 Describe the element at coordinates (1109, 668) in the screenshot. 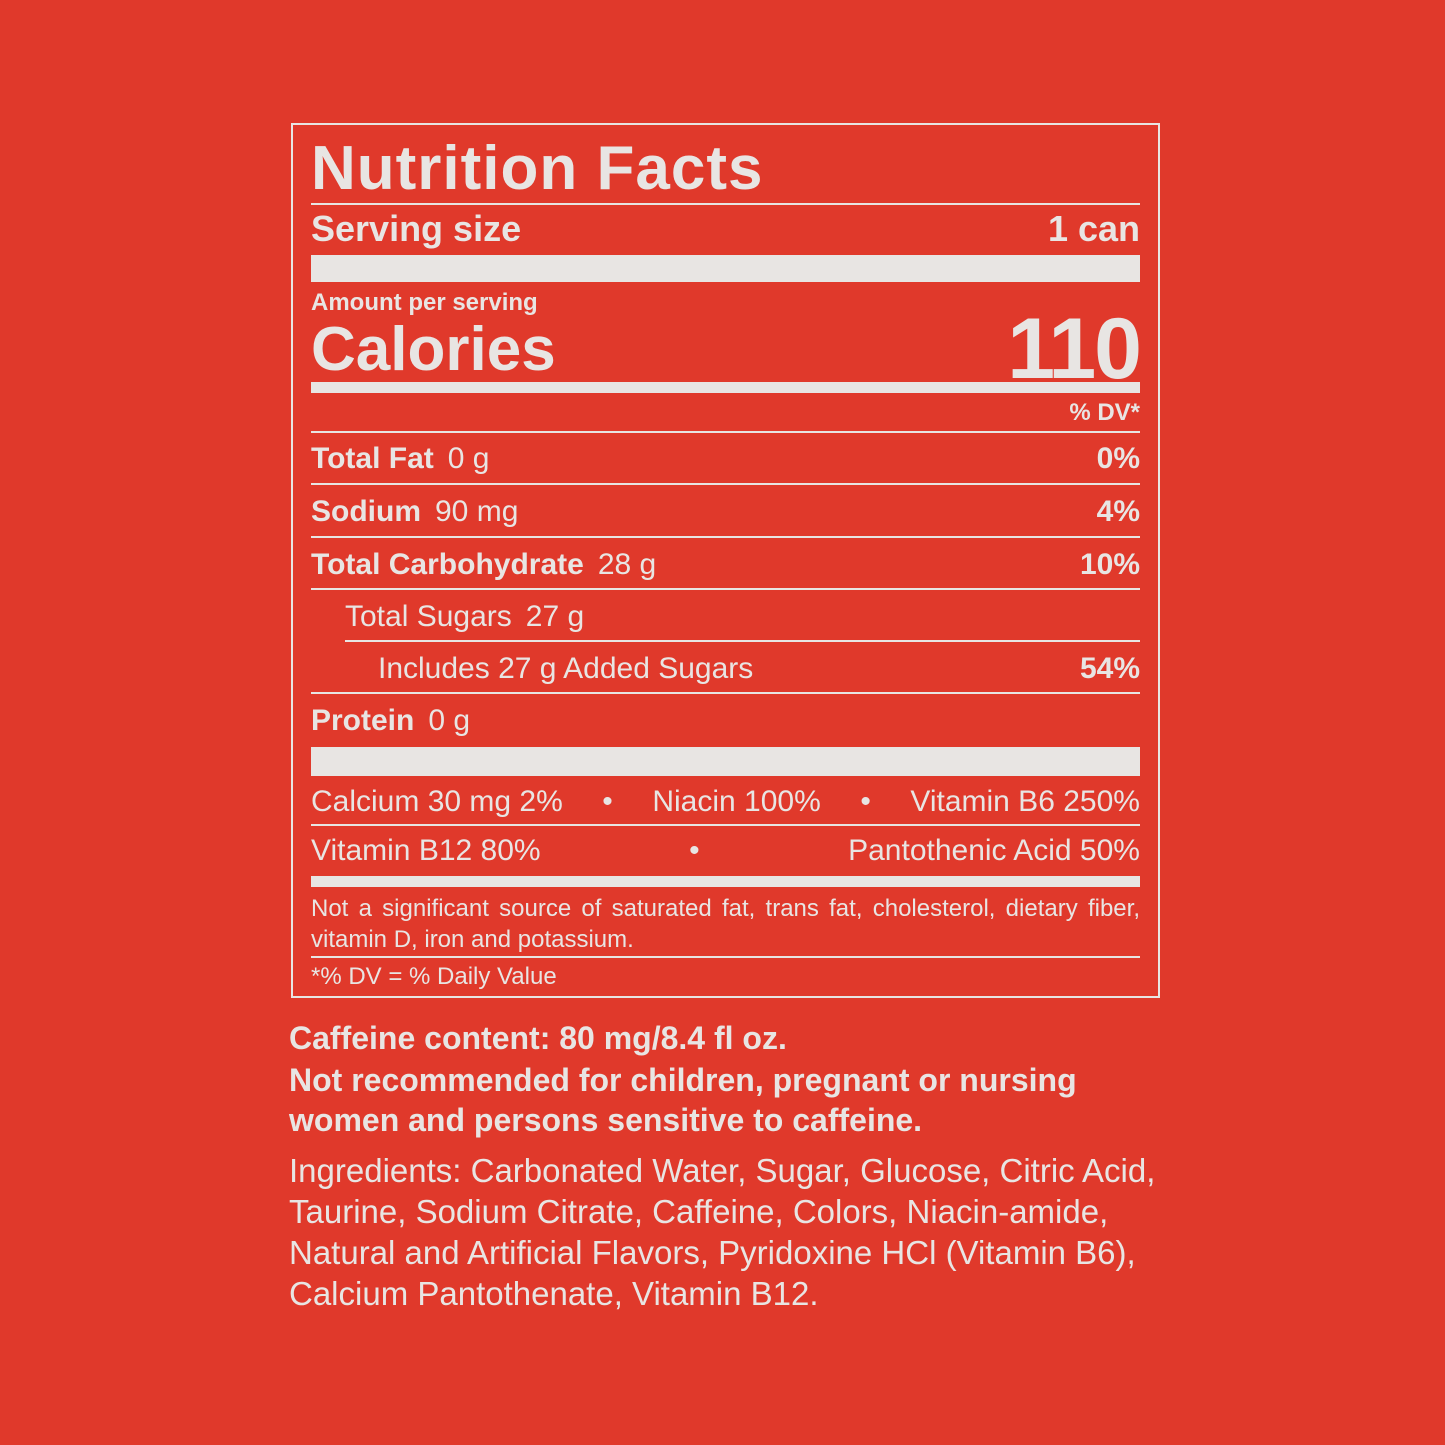

I see `nutrient-dv: 54%` at that location.